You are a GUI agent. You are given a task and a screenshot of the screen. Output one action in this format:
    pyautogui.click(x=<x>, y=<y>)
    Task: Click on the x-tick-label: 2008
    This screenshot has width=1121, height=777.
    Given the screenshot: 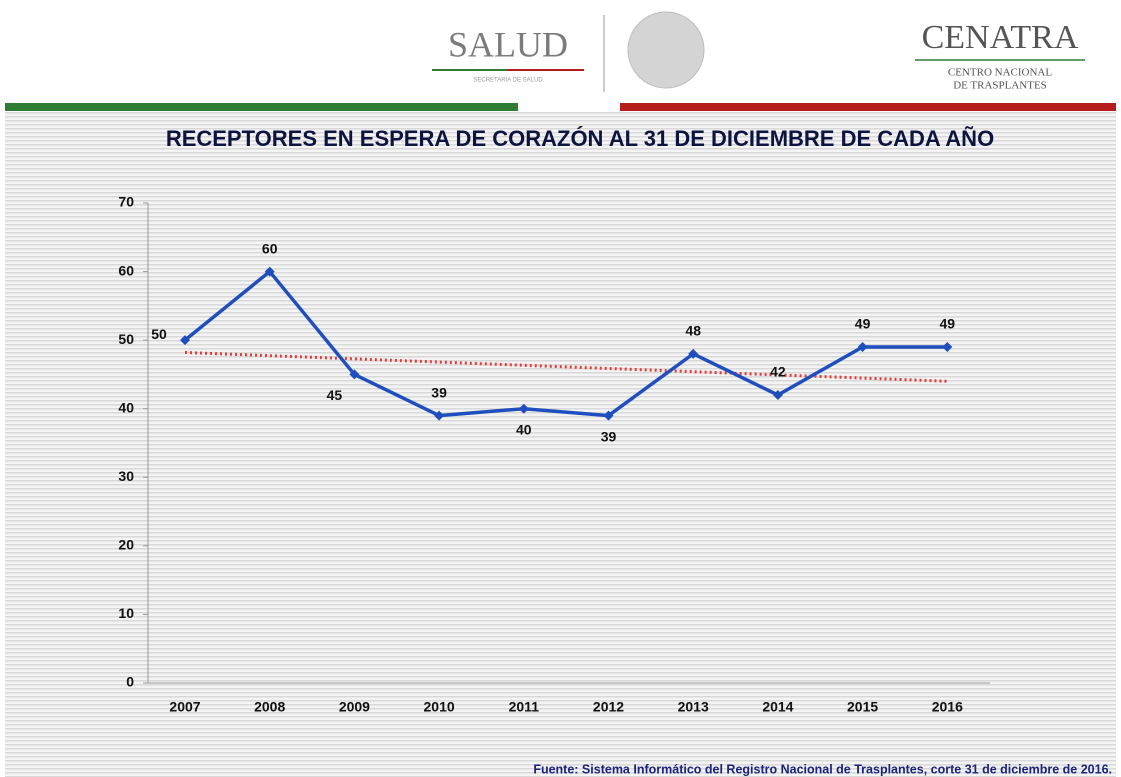 What is the action you would take?
    pyautogui.click(x=269, y=707)
    